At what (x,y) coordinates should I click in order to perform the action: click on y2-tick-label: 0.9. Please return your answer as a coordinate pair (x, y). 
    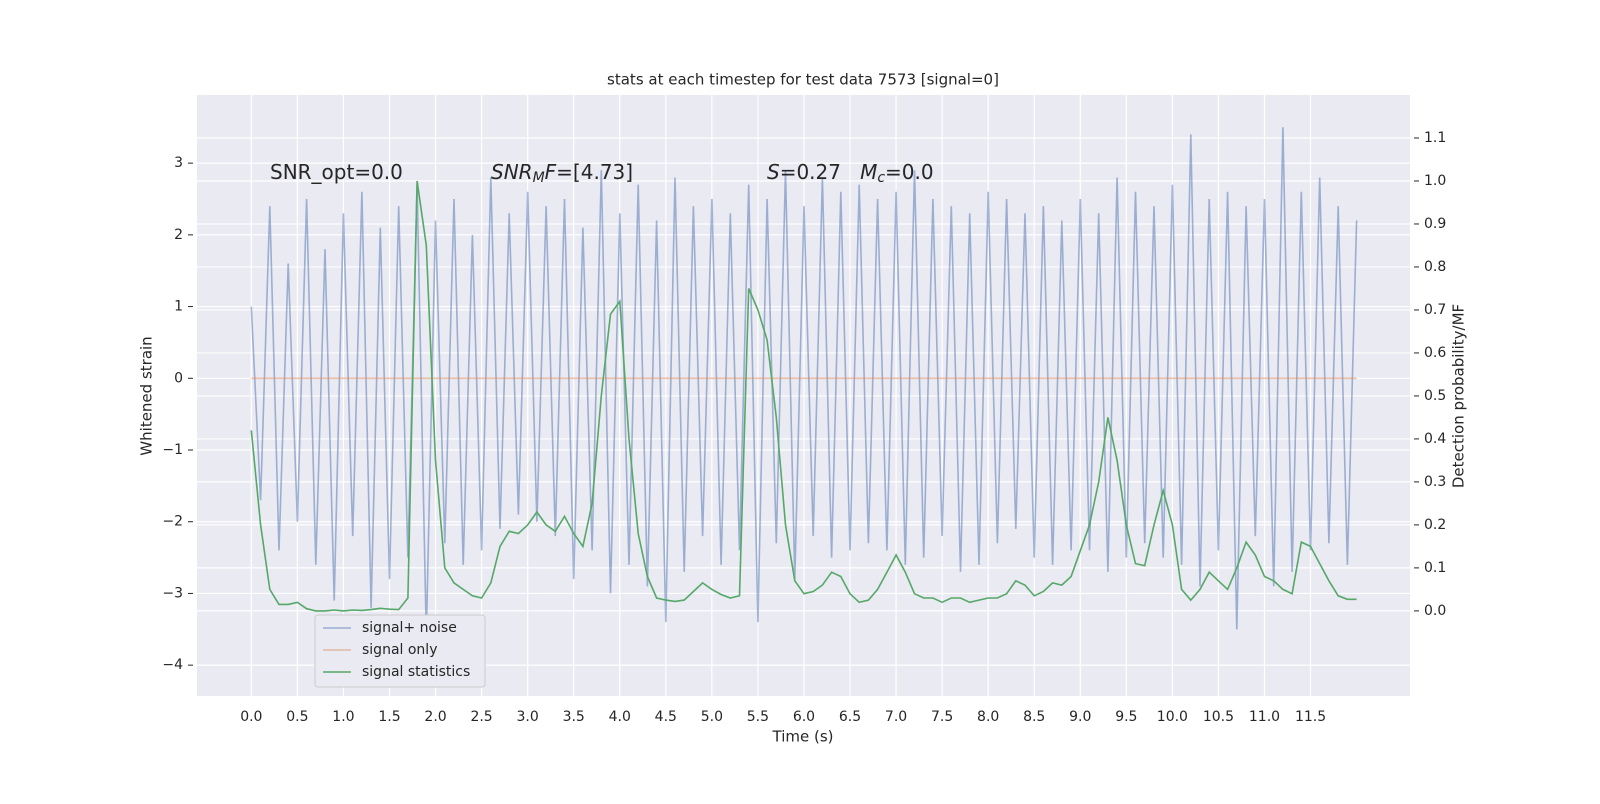
    Looking at the image, I should click on (1435, 224).